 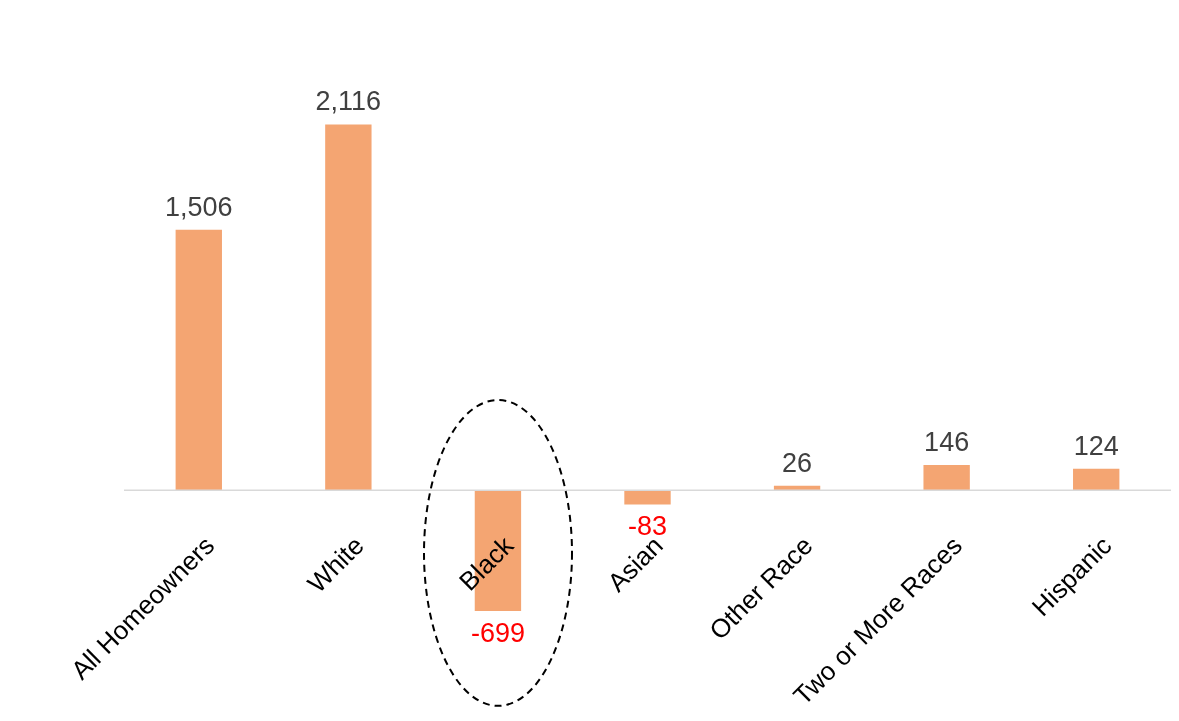 What do you see at coordinates (497, 632) in the screenshot?
I see `data-label: -699` at bounding box center [497, 632].